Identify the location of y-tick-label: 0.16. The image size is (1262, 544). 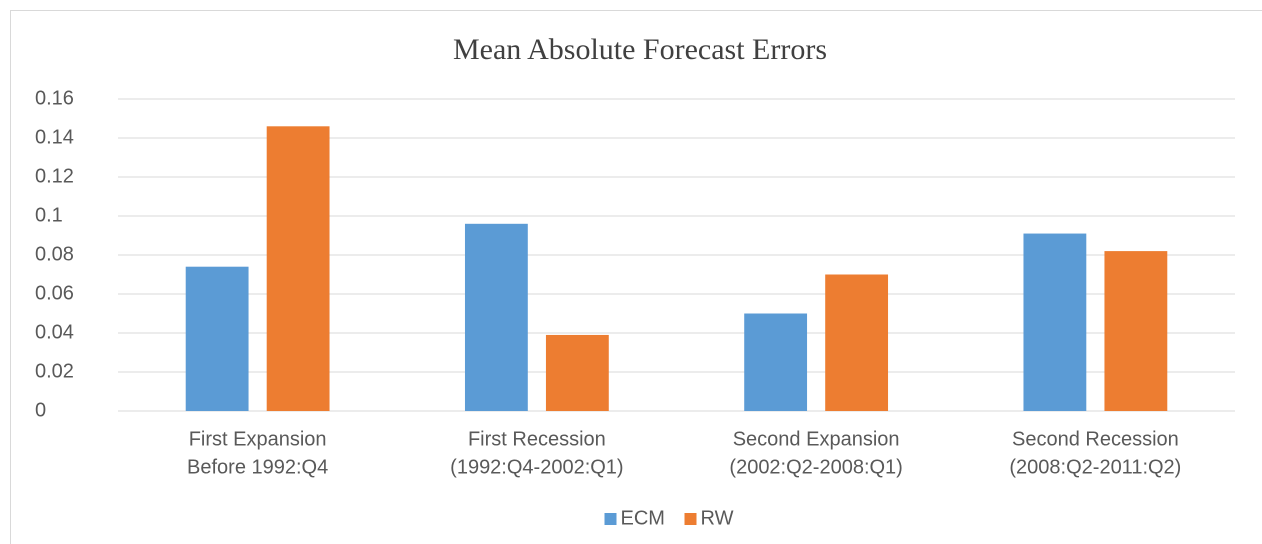
(54, 98).